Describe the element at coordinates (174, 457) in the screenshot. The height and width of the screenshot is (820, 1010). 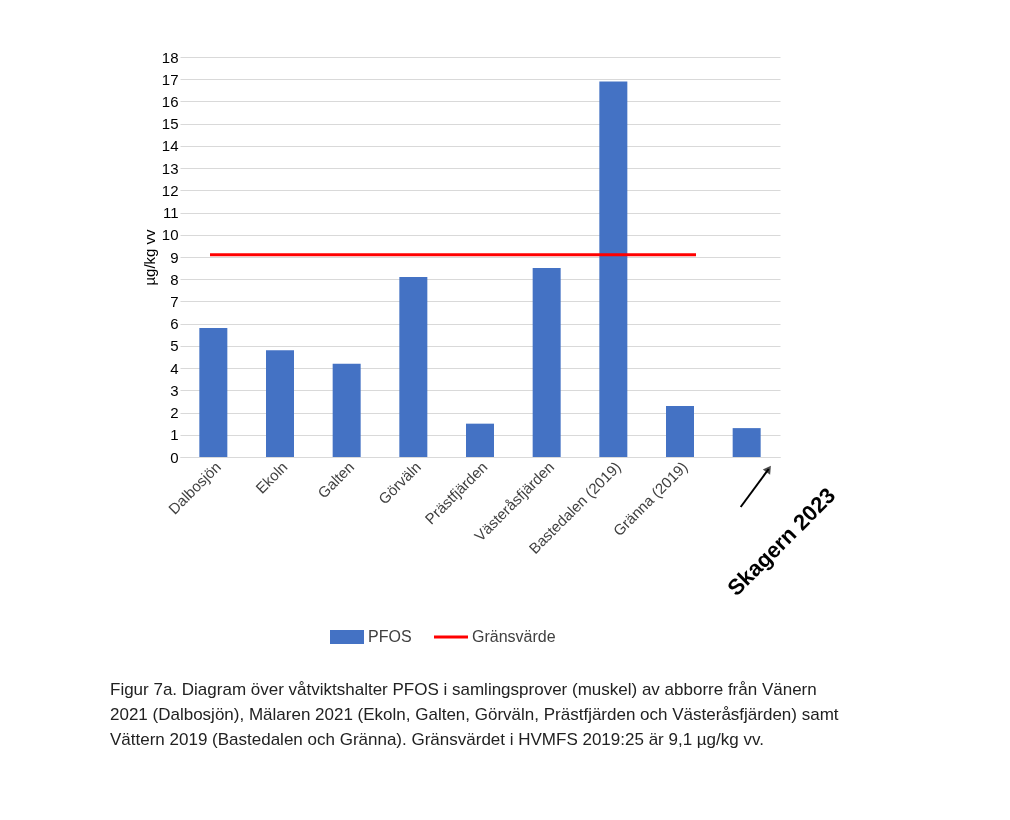
I see `y-tick-label: 0` at that location.